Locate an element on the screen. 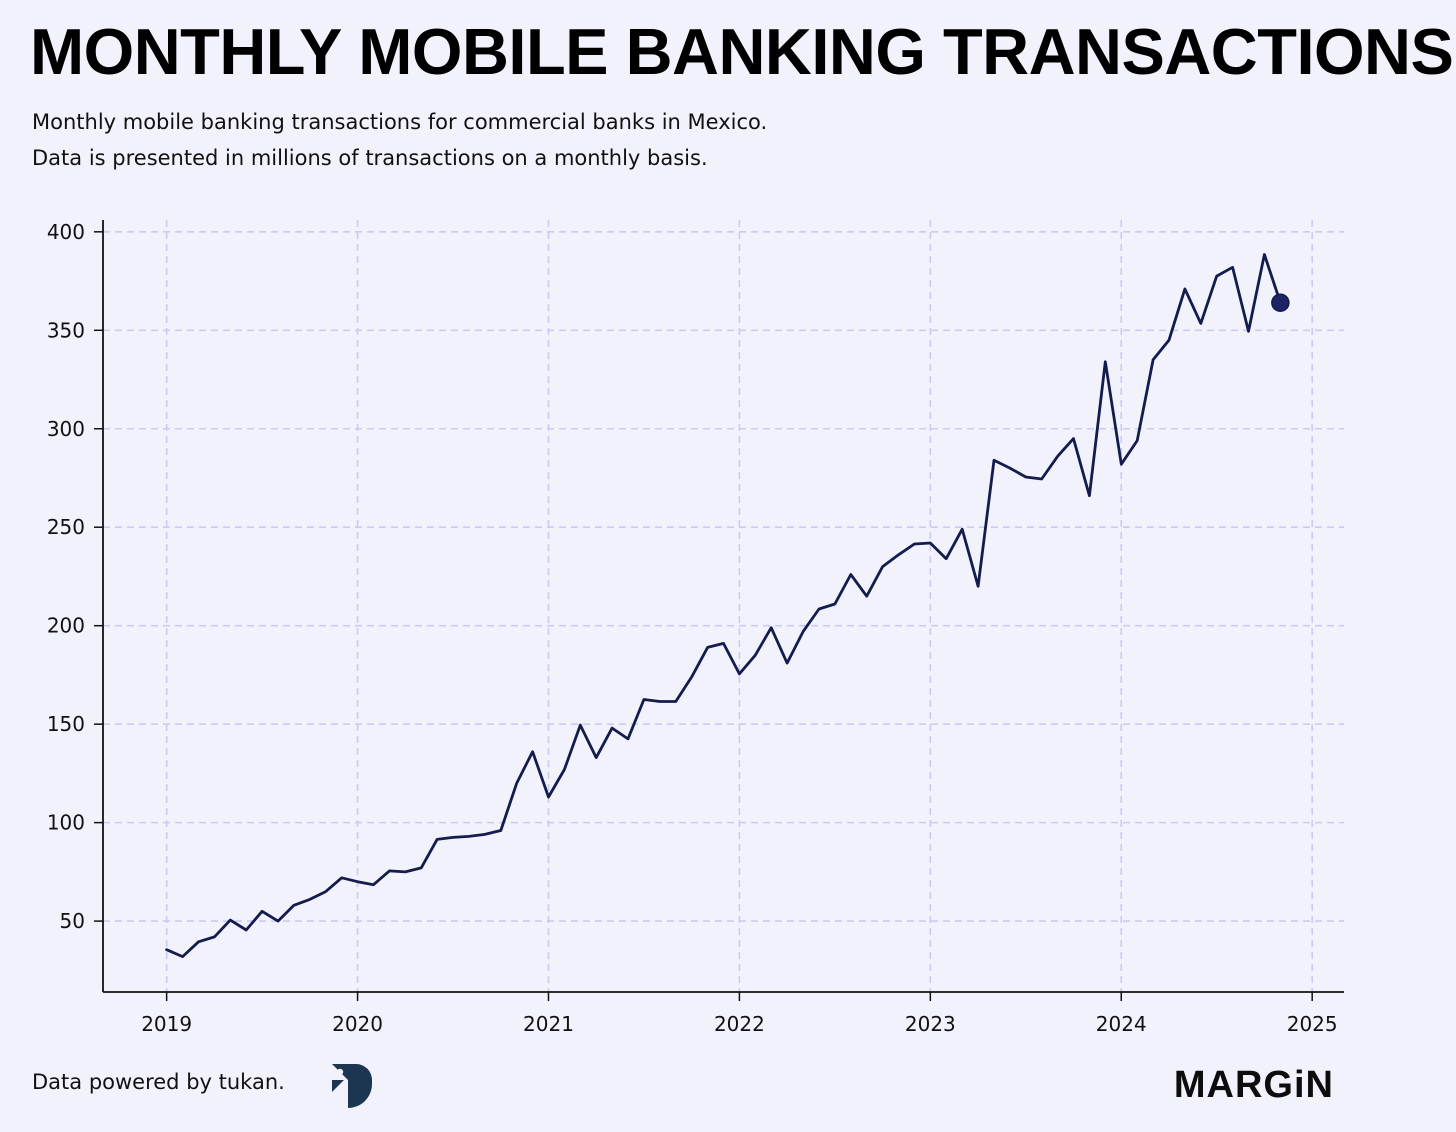  x-tick-label: 2020 is located at coordinates (357, 1024).